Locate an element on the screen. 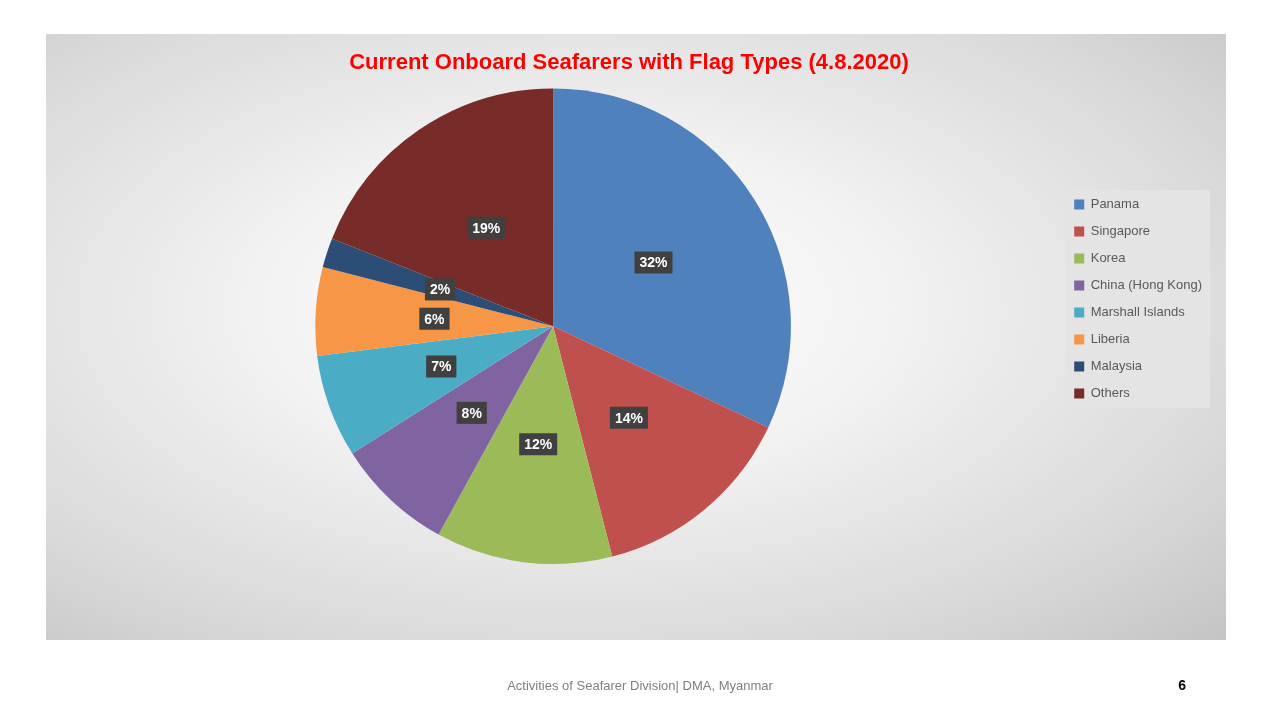 The width and height of the screenshot is (1280, 720). legend-label: Malaysia is located at coordinates (1116, 366).